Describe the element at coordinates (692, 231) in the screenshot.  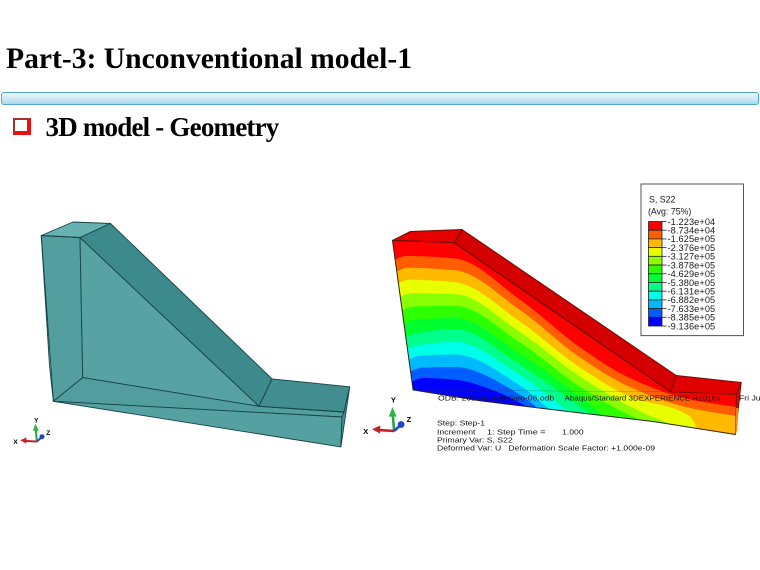
I see `svg-text: -8.734e+04` at that location.